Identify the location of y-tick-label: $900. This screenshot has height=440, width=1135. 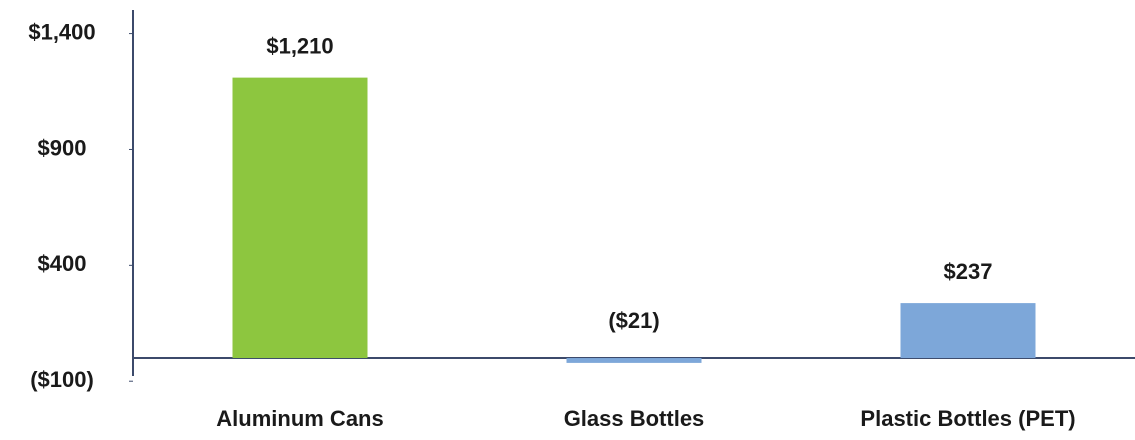
(62, 147).